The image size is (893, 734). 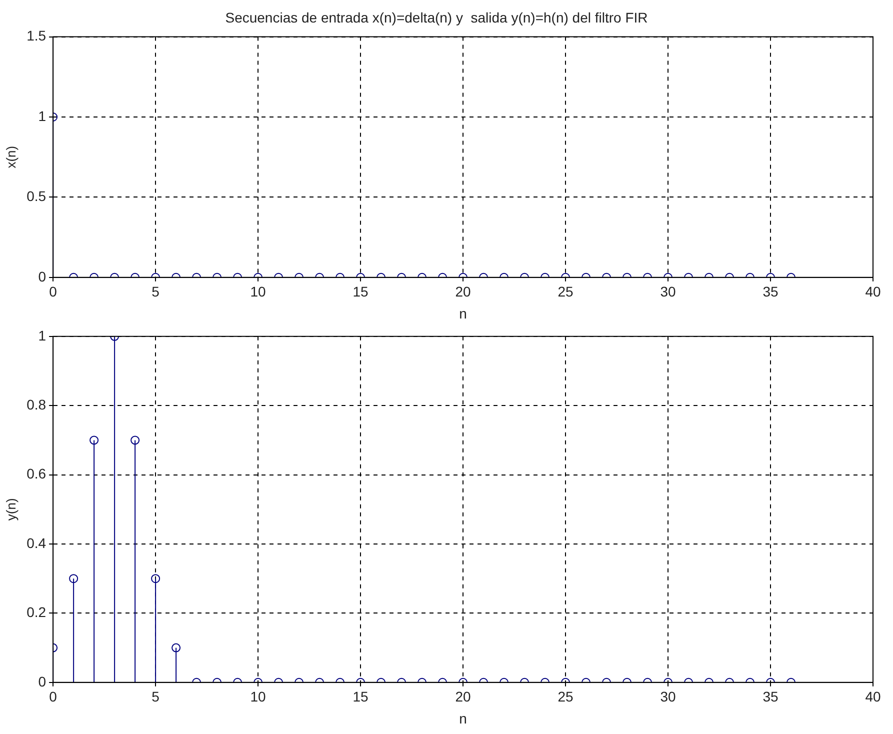 What do you see at coordinates (36, 36) in the screenshot?
I see `y-tick-label: 1.5` at bounding box center [36, 36].